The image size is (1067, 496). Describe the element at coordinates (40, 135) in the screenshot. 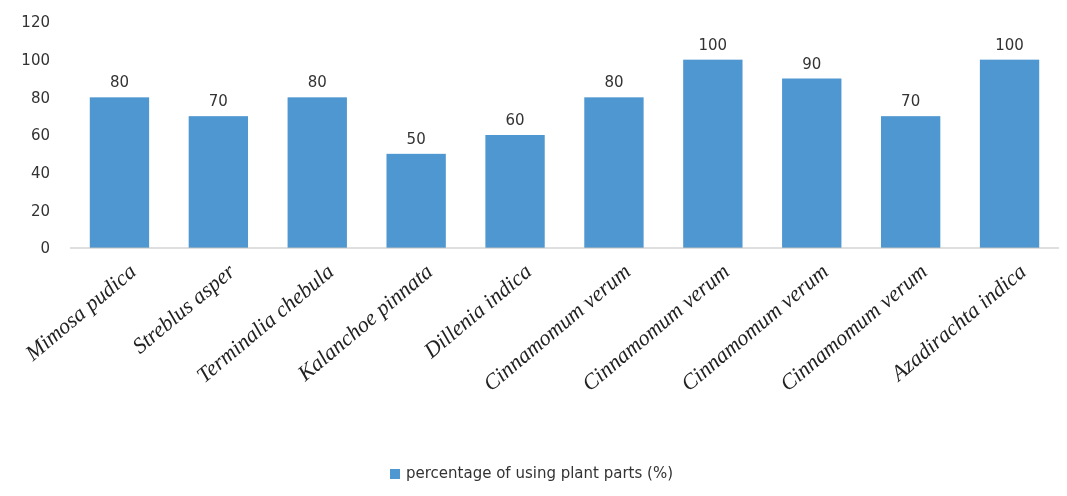

I see `y-tick-label: 60` at that location.